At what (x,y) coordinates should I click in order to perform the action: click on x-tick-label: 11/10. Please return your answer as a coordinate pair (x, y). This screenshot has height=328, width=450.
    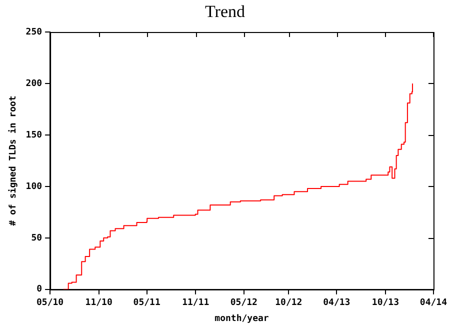
    Looking at the image, I should click on (98, 303).